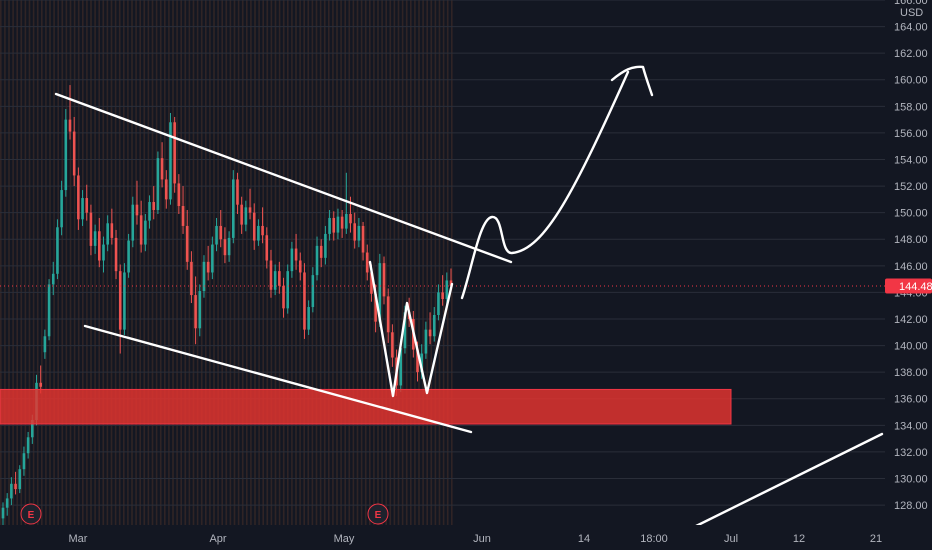 The height and width of the screenshot is (550, 932). Describe the element at coordinates (278, 379) in the screenshot. I see `lower-trendline` at that location.